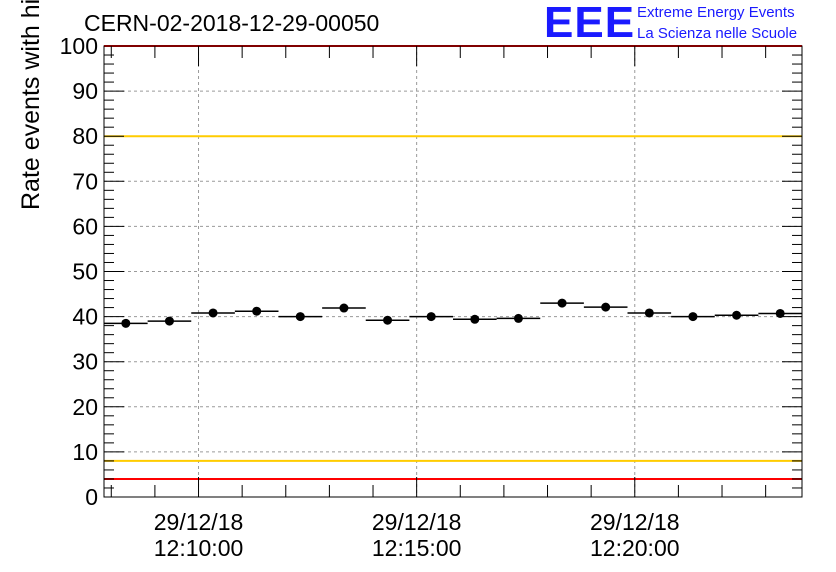  I want to click on data-markers, so click(453, 313).